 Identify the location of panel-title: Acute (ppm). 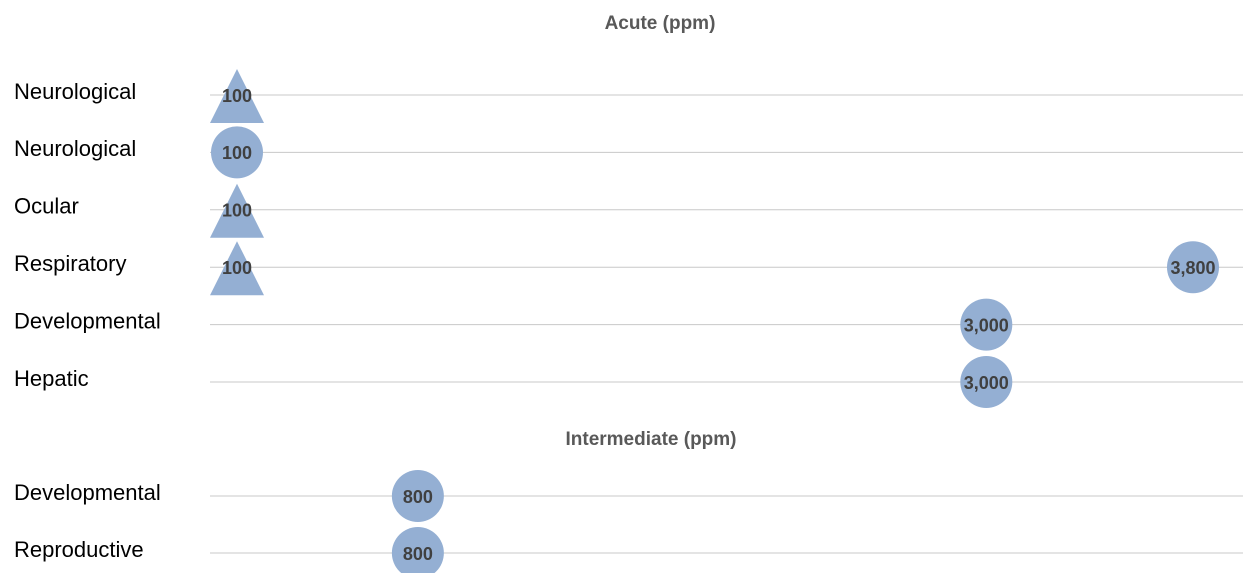
(660, 23).